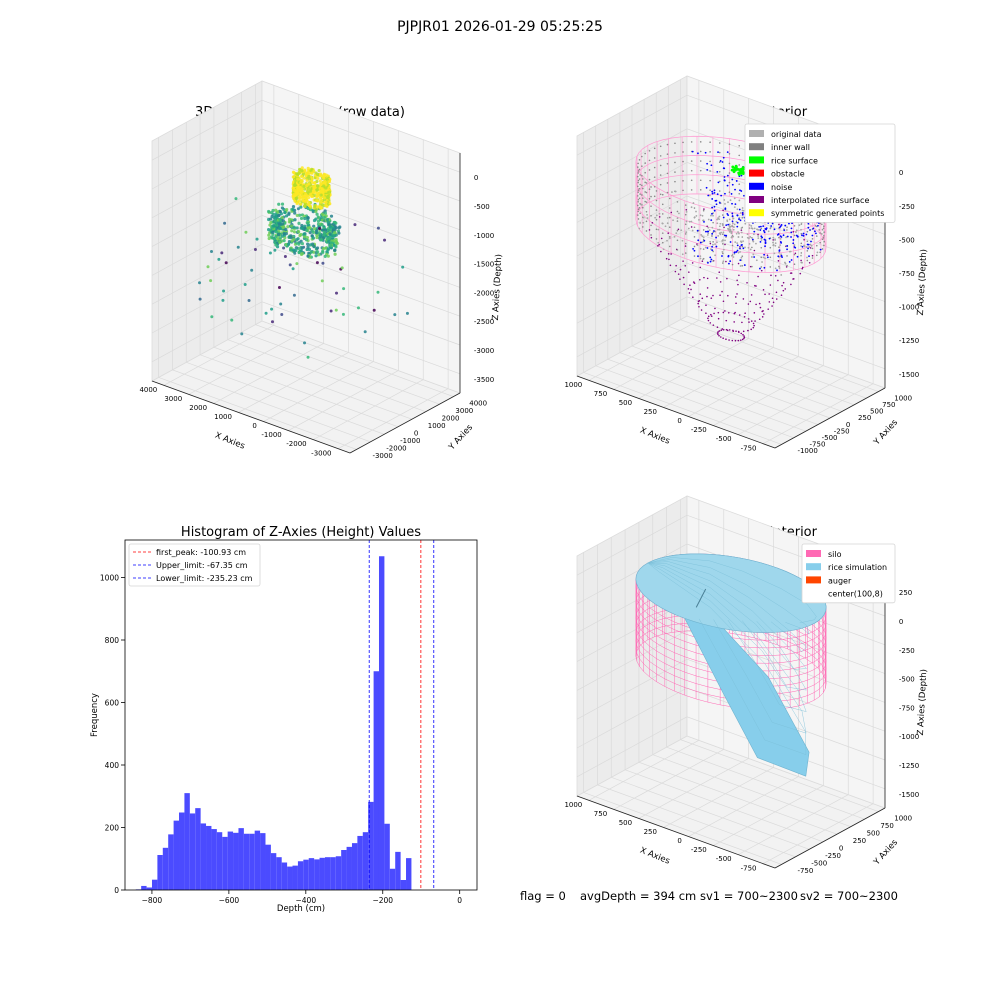 This screenshot has height=1000, width=1000. Describe the element at coordinates (676, 832) in the screenshot. I see `x-axis-line` at that location.